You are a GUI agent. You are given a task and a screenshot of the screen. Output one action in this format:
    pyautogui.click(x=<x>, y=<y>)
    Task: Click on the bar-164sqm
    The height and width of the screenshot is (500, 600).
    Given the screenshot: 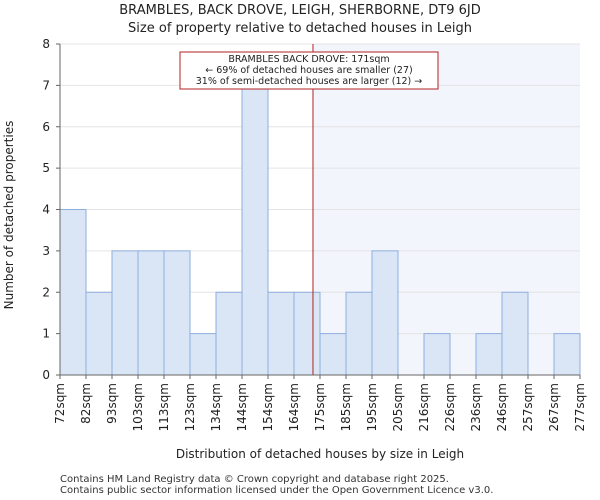 What is the action you would take?
    pyautogui.click(x=307, y=333)
    